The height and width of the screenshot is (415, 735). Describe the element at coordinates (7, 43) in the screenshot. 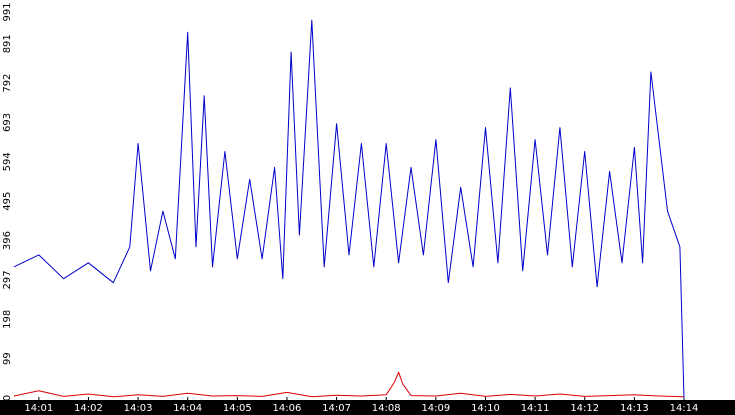

I see `y-tick-label: 891` at that location.